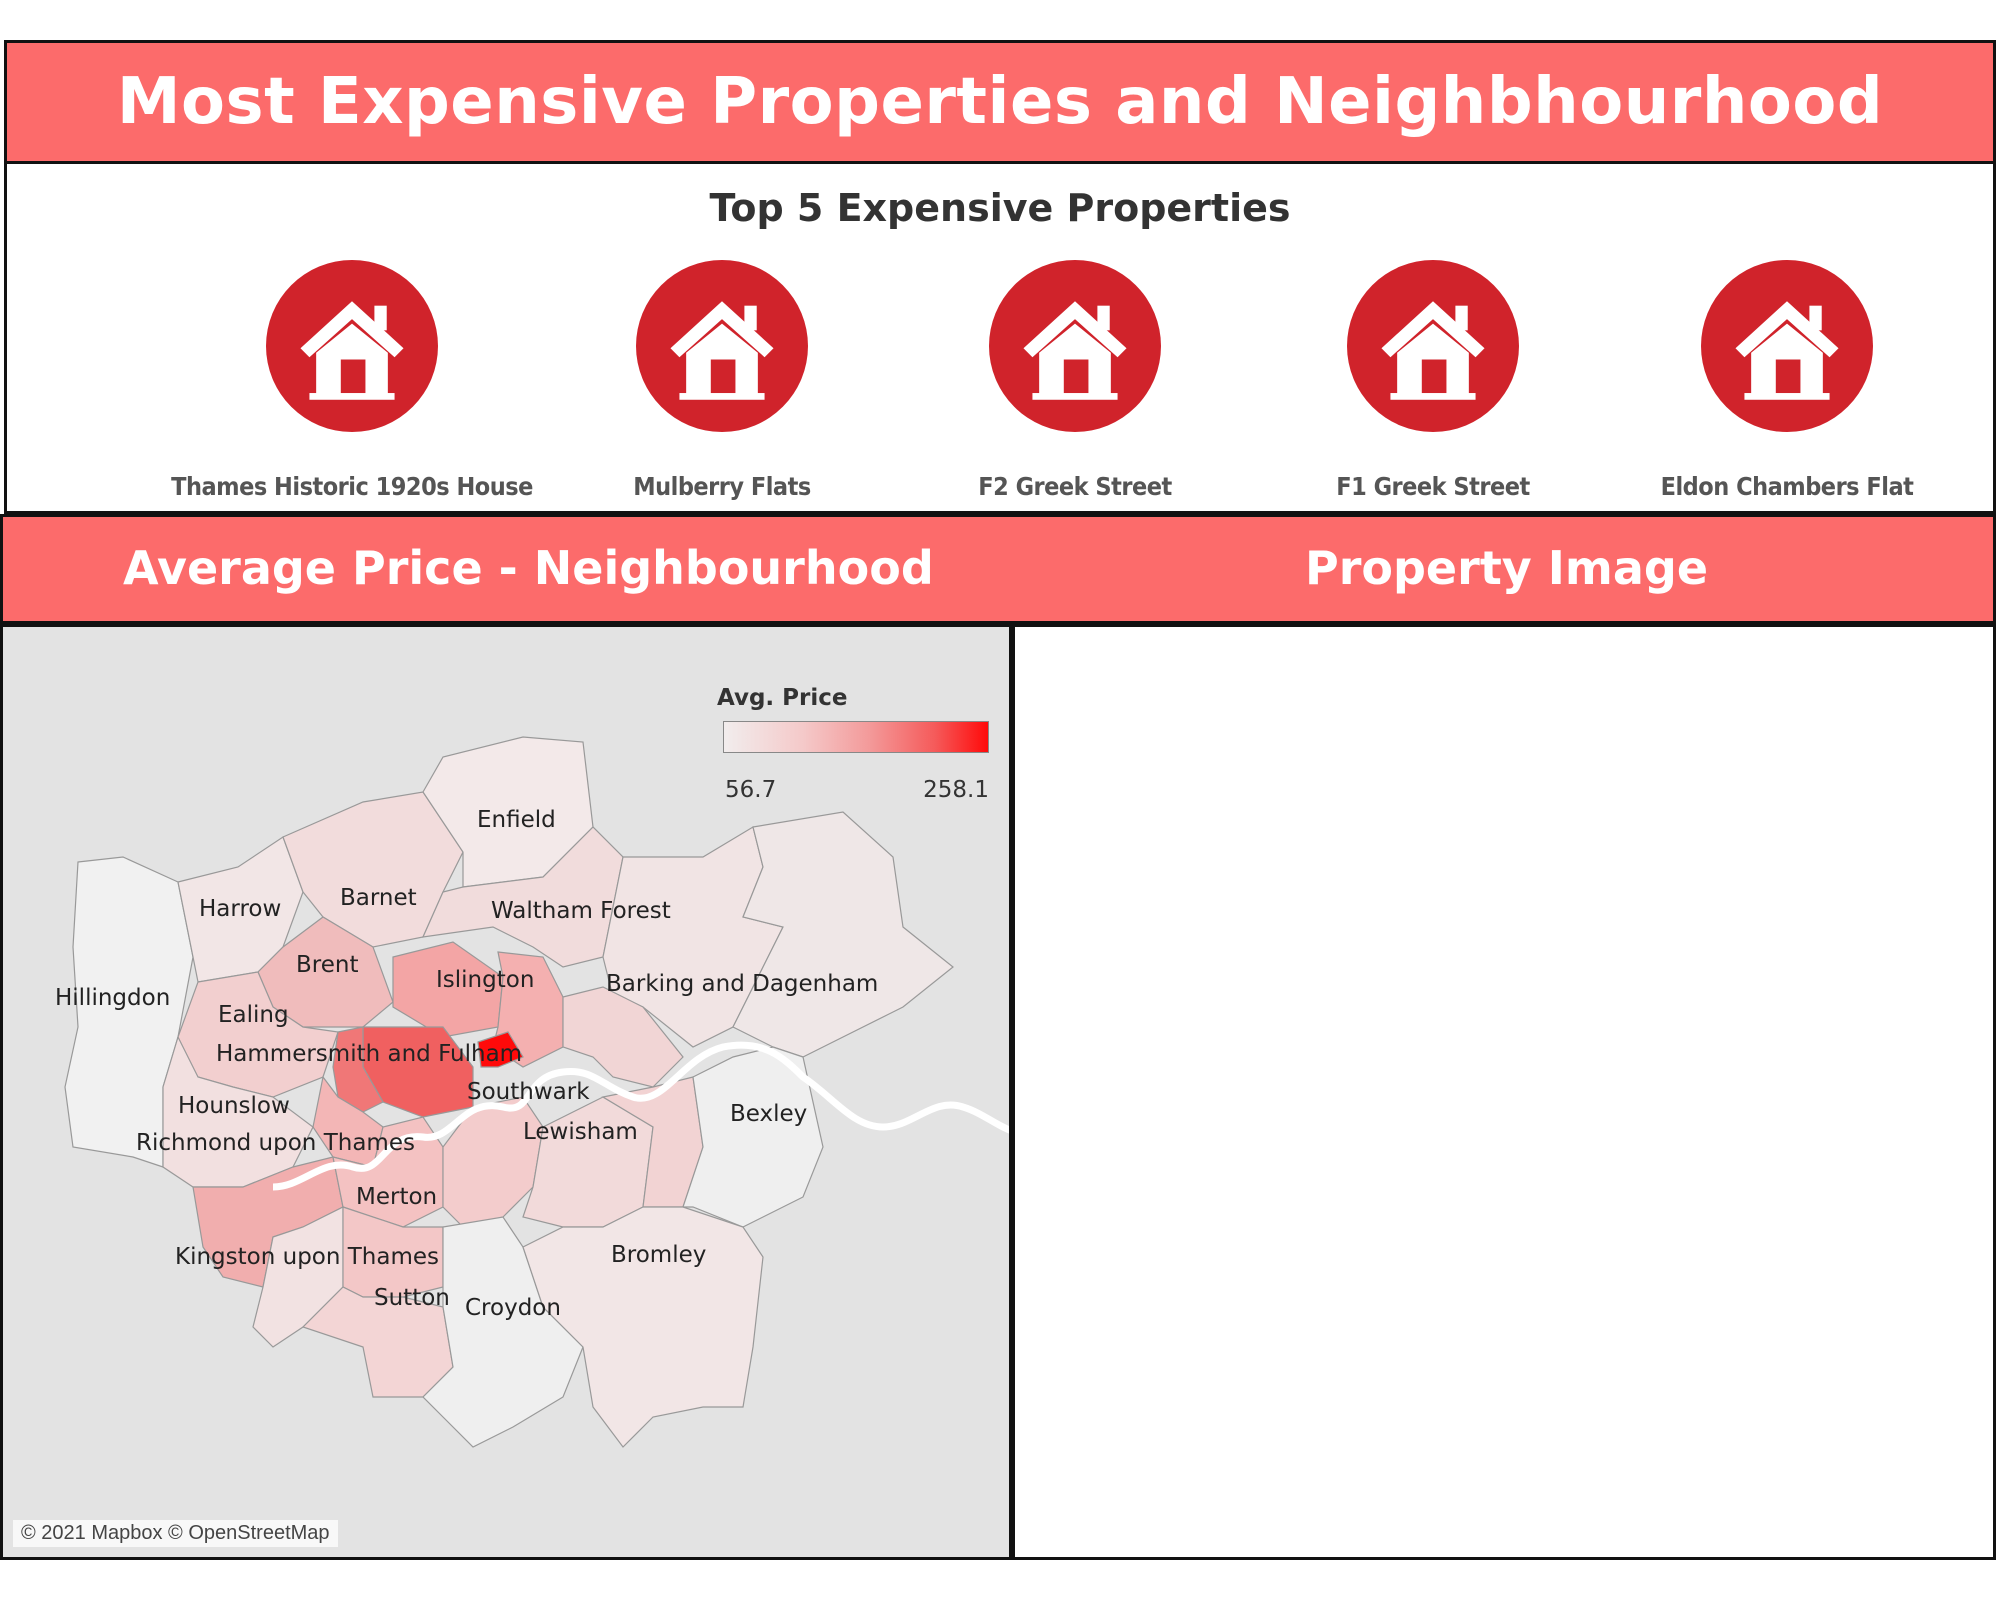 The image size is (2000, 1600). Describe the element at coordinates (378, 898) in the screenshot. I see `borough-label: Barnet` at that location.